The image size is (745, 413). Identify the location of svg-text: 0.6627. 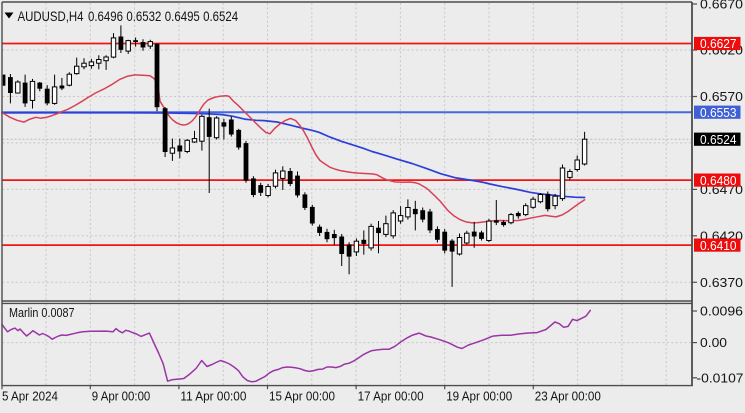
(718, 43).